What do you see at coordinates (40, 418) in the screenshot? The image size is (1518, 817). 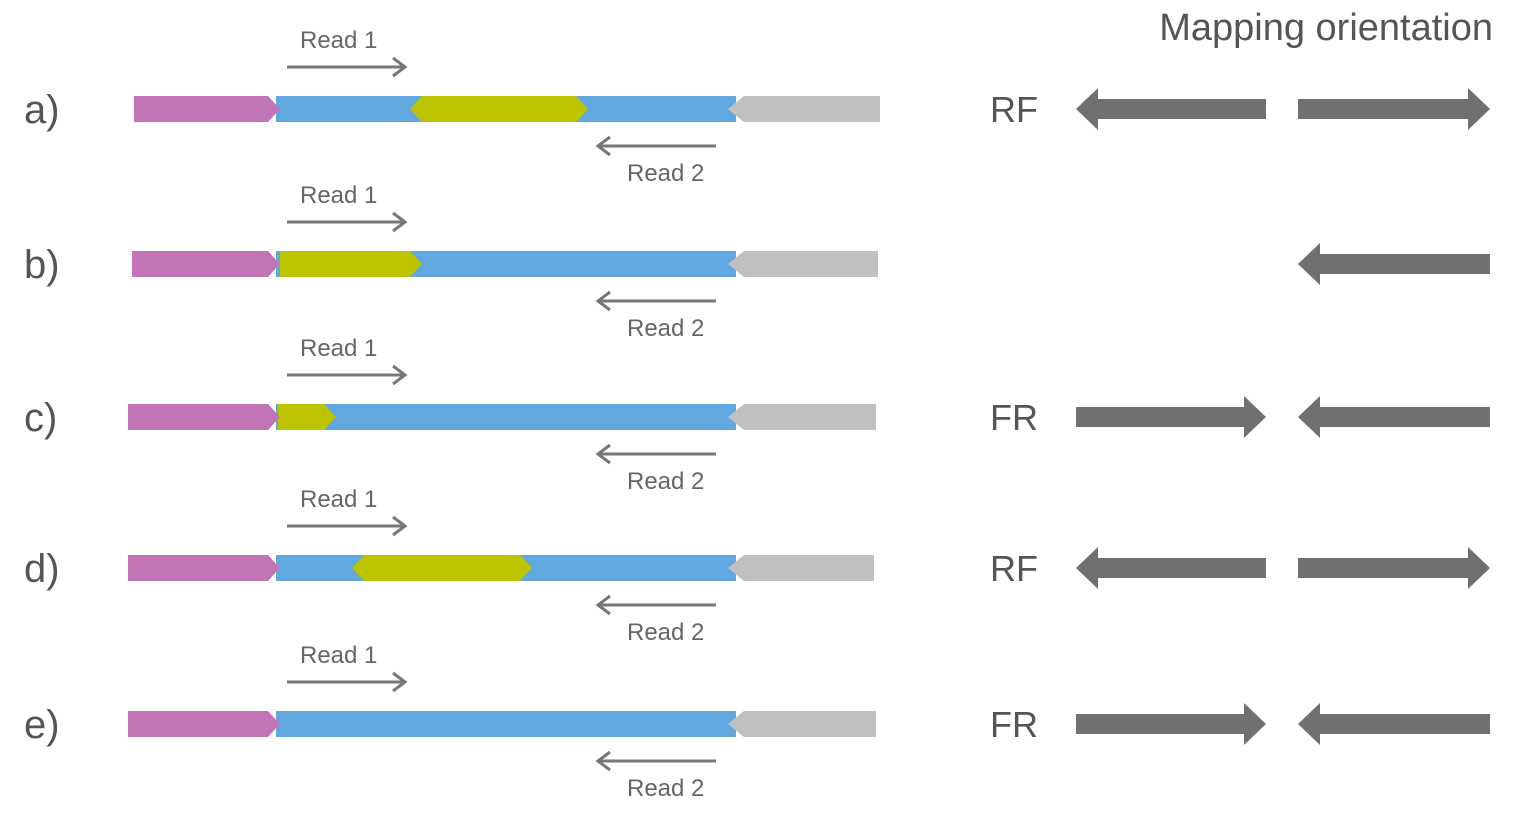 I see `row-label: c)` at bounding box center [40, 418].